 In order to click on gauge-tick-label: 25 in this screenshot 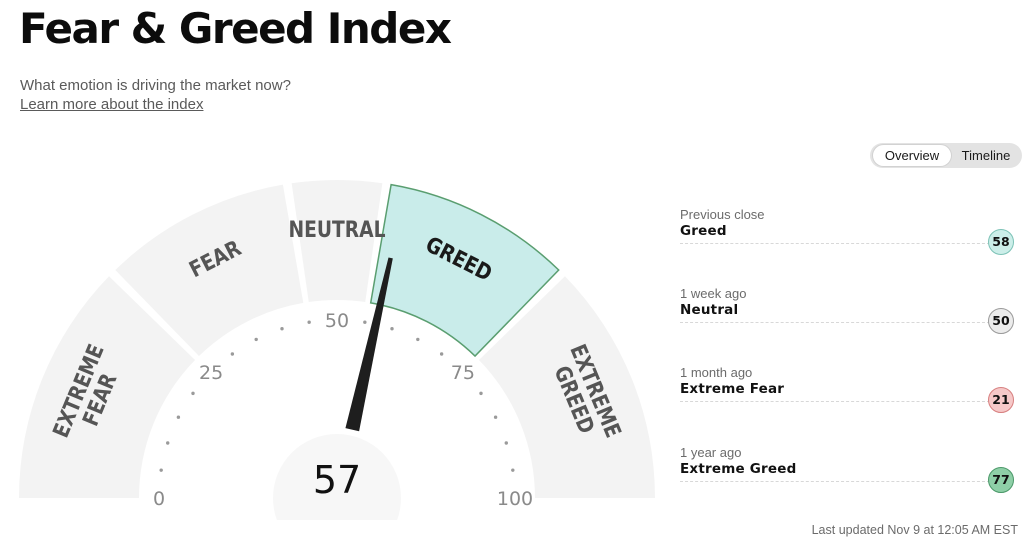, I will do `click(211, 373)`.